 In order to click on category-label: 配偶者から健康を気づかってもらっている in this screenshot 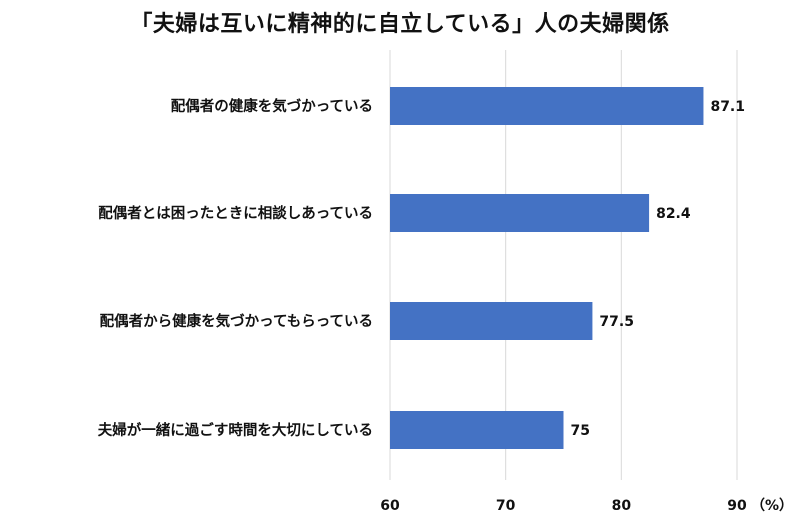, I will do `click(236, 321)`.